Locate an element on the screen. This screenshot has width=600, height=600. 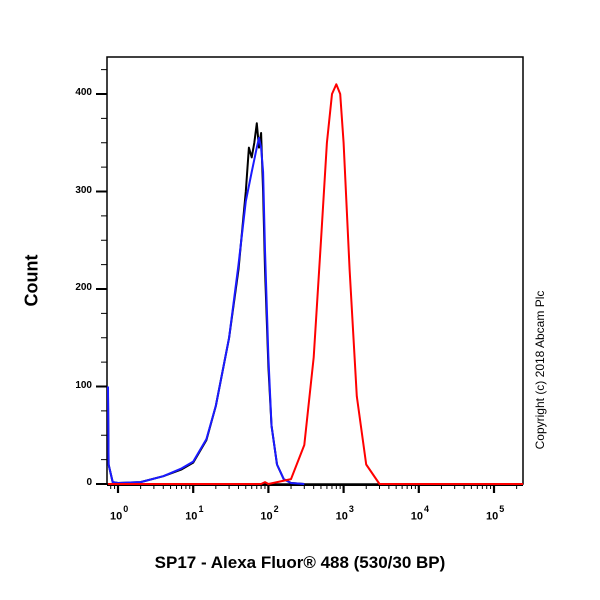
x-tick-label: 10⁵ is located at coordinates (495, 513).